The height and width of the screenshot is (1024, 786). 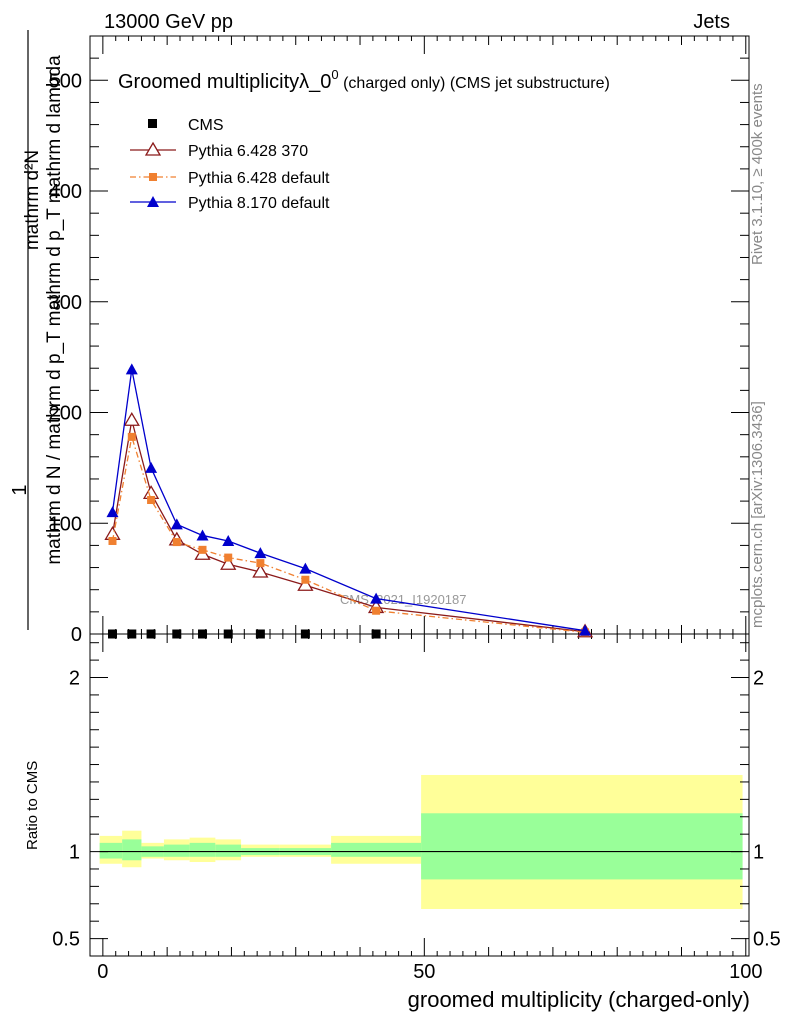 What do you see at coordinates (757, 514) in the screenshot?
I see `mcplots-label: mcplots.cern.ch [arXiv:1306.3436]` at bounding box center [757, 514].